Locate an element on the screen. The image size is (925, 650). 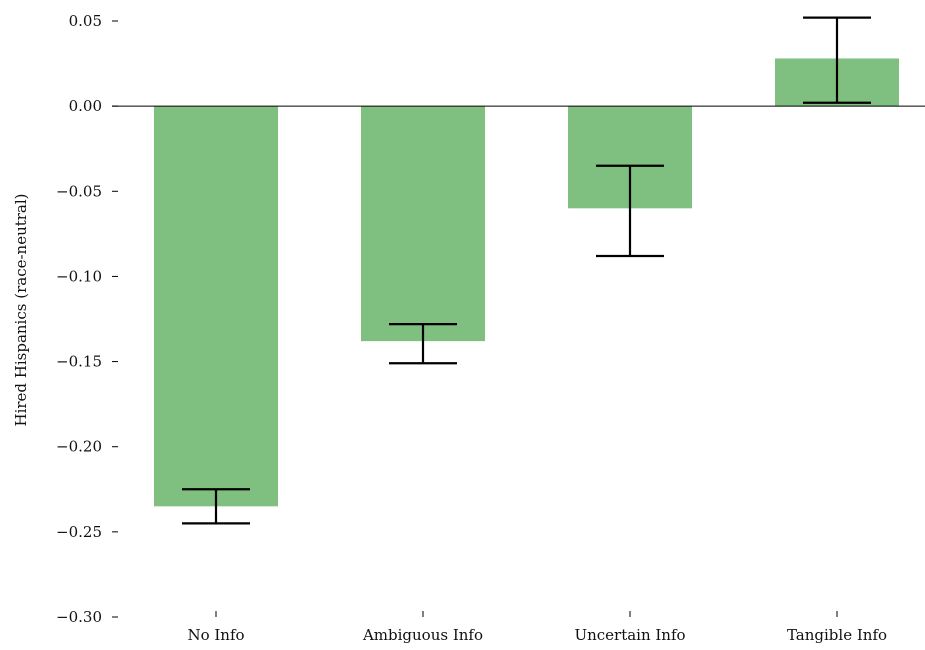
x-tick-label: Uncertain Info is located at coordinates (629, 635).